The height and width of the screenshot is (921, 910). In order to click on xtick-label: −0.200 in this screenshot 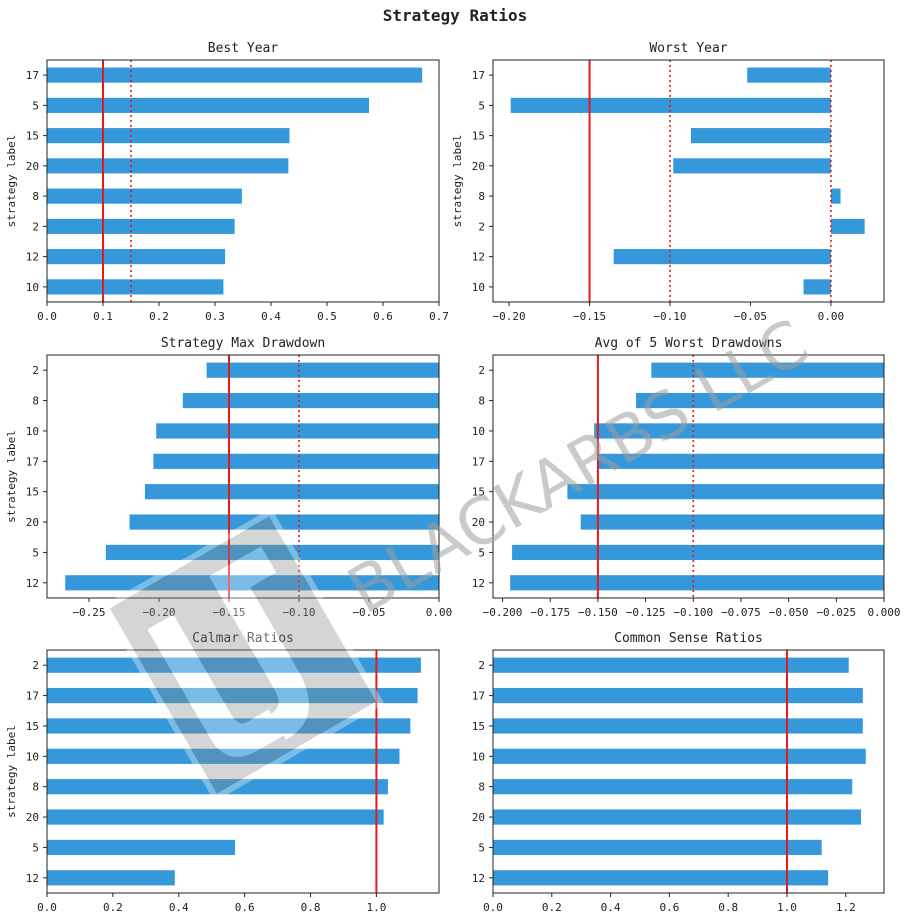, I will do `click(503, 612)`.